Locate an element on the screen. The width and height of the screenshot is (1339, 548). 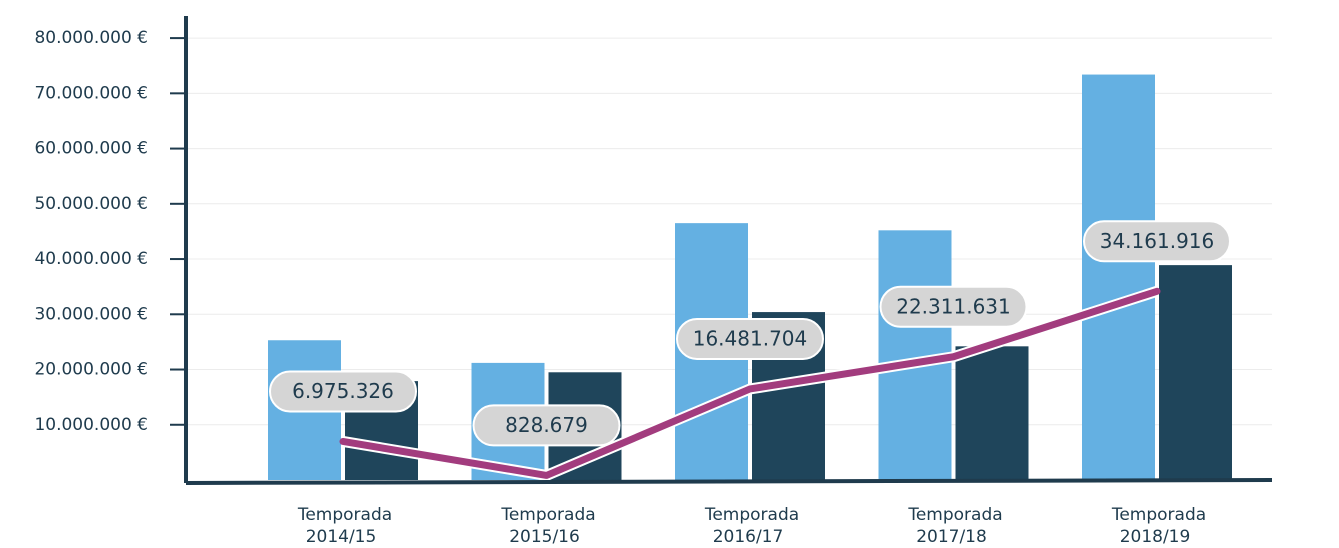
y-tick-label: 50.000.000 € is located at coordinates (91, 204).